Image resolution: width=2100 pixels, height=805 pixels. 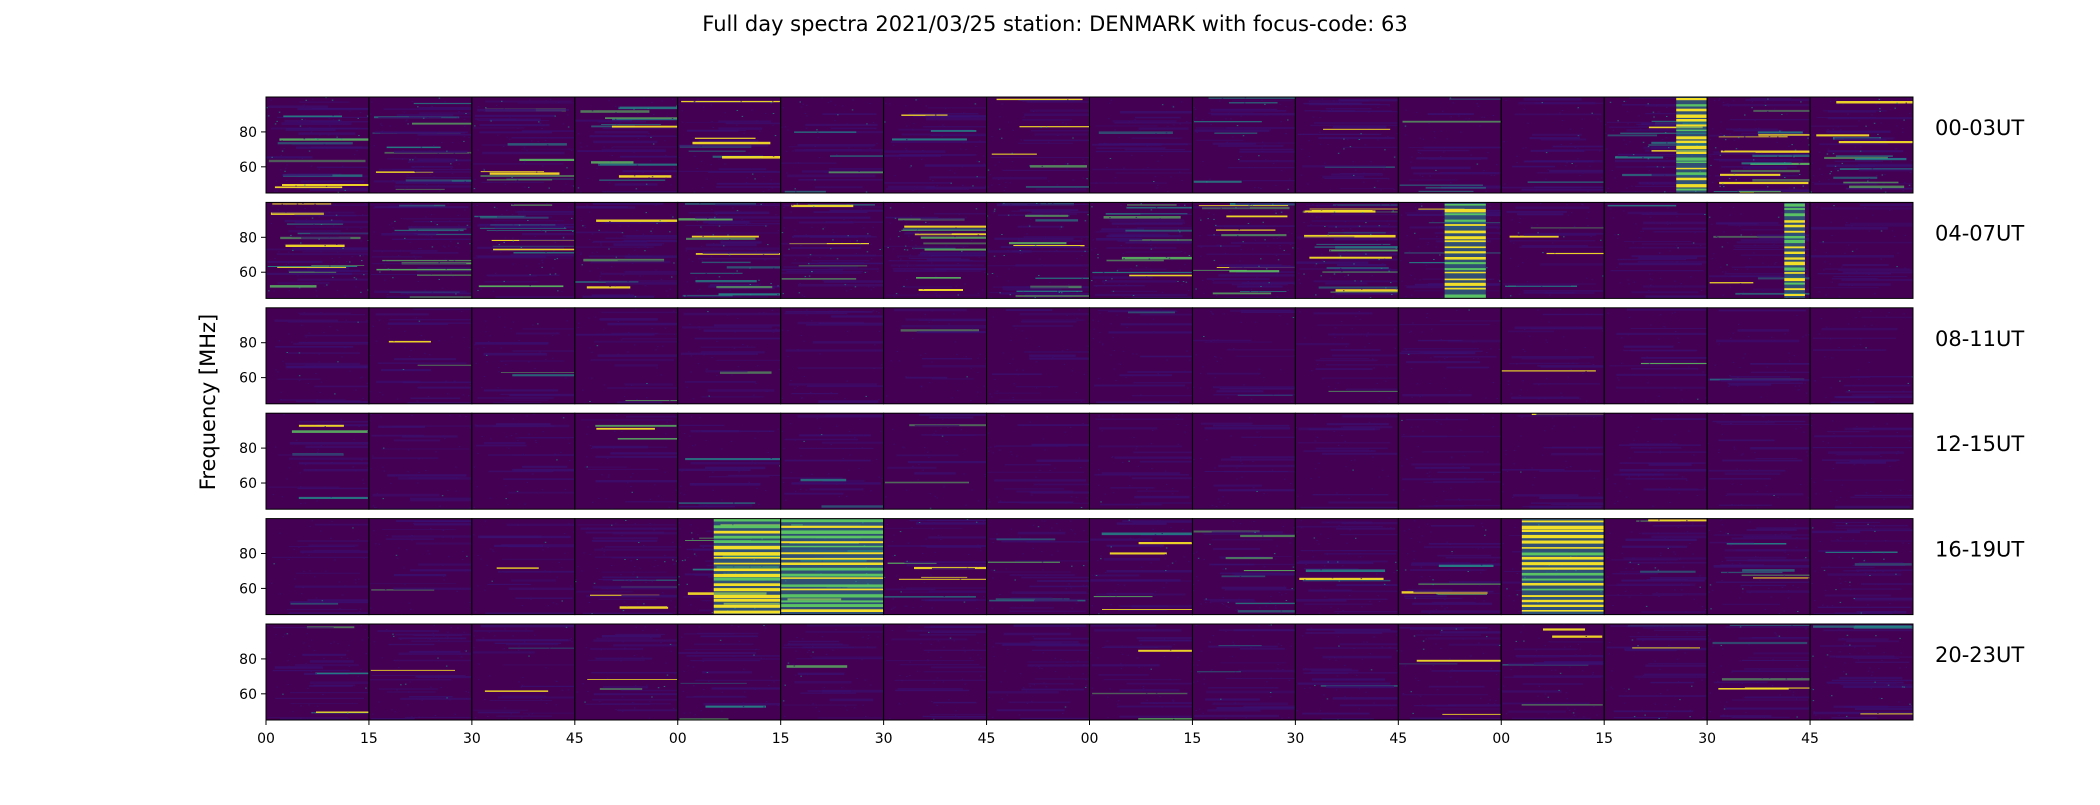 What do you see at coordinates (1131, 356) in the screenshot?
I see `spectra-row: 60 80 08-11UT` at bounding box center [1131, 356].